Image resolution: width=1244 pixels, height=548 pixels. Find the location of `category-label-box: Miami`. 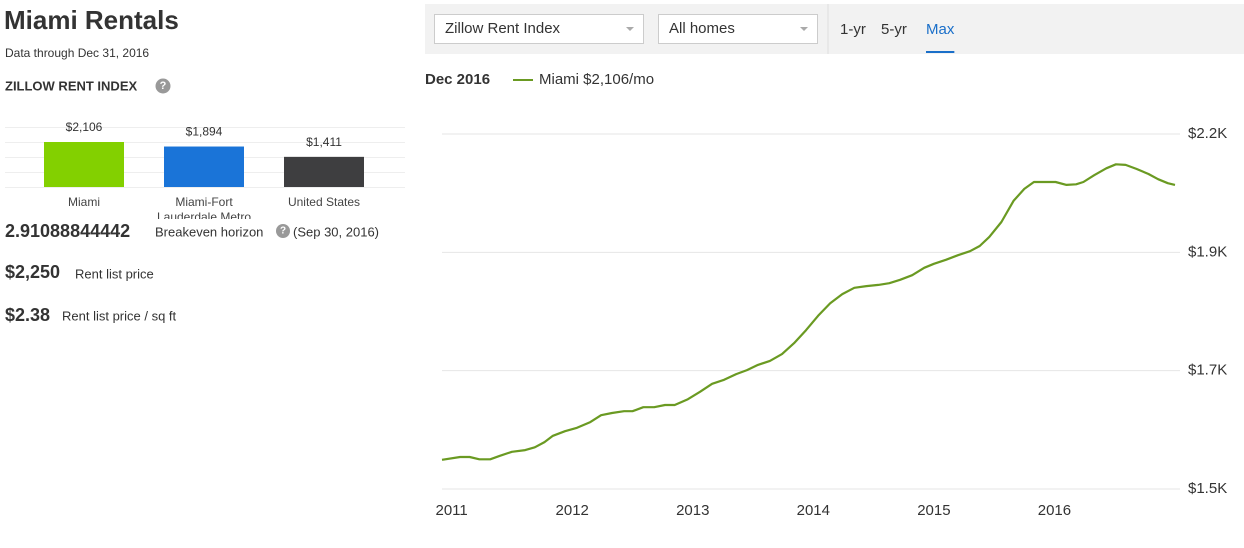

category-label-box: Miami is located at coordinates (84, 202).